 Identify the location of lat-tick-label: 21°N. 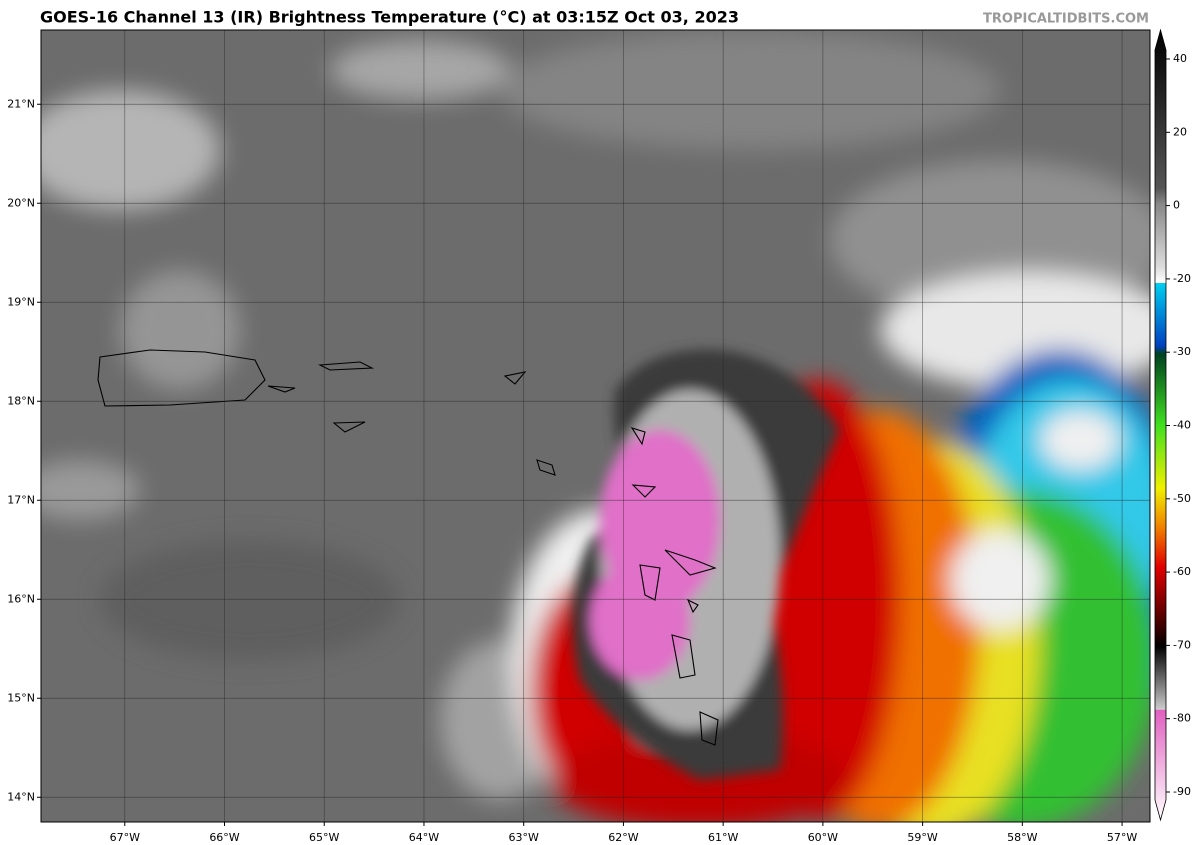
(21, 103).